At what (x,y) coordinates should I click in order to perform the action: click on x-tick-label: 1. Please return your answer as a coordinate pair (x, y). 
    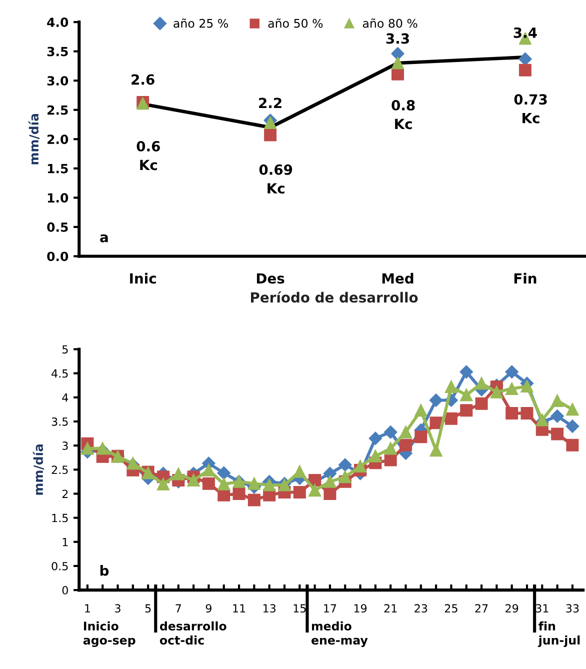
    Looking at the image, I should click on (87, 608).